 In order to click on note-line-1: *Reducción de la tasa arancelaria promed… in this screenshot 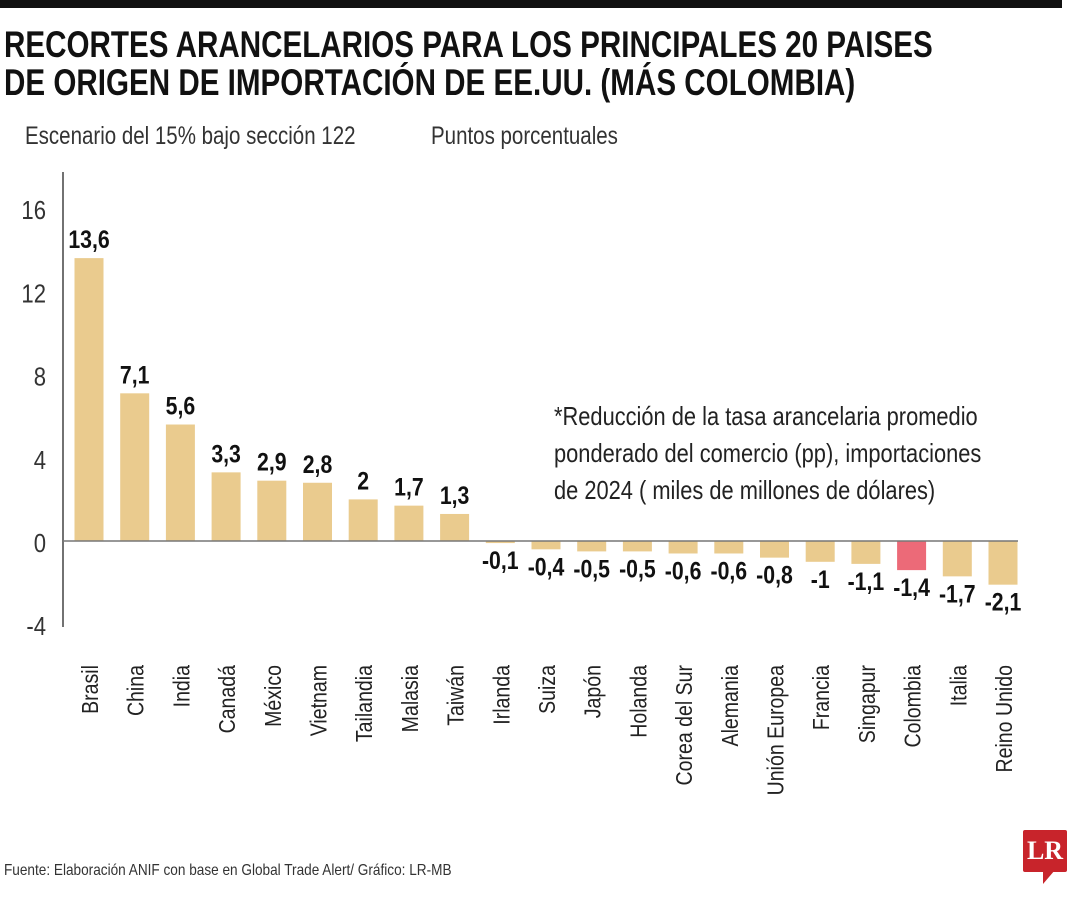, I will do `click(766, 416)`.